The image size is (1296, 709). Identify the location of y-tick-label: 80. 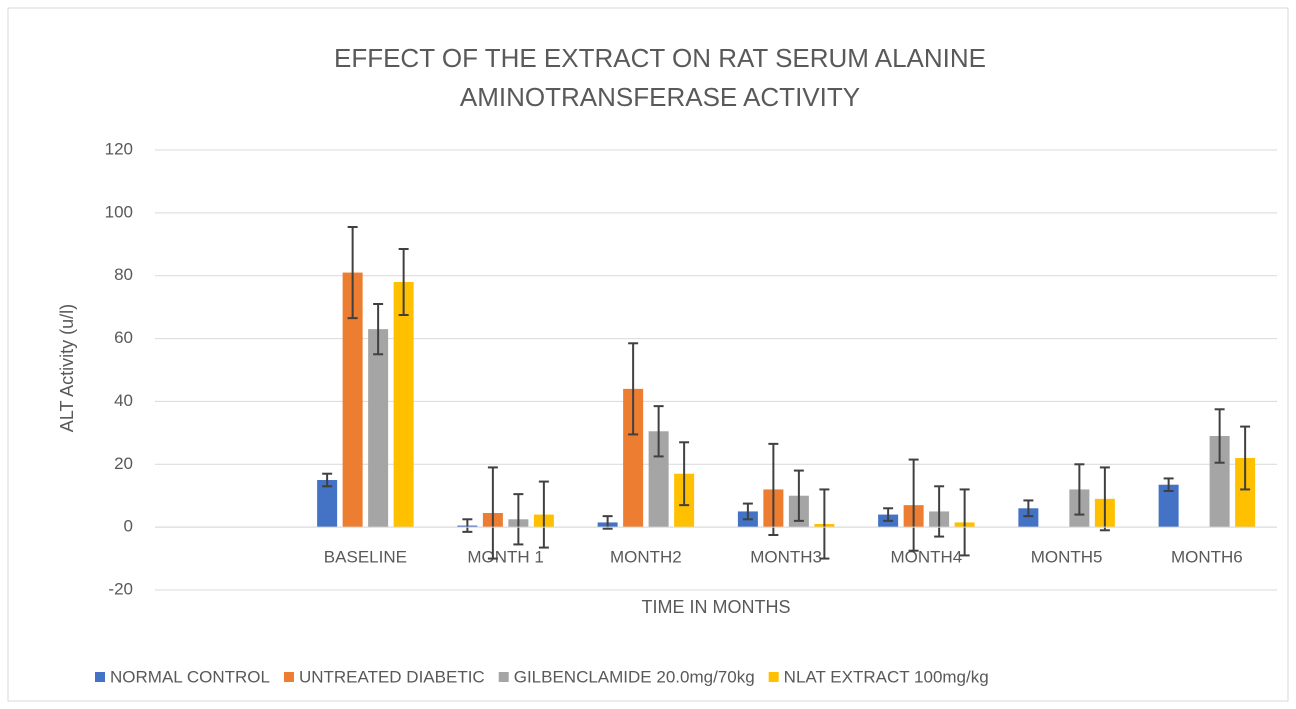
(123, 274).